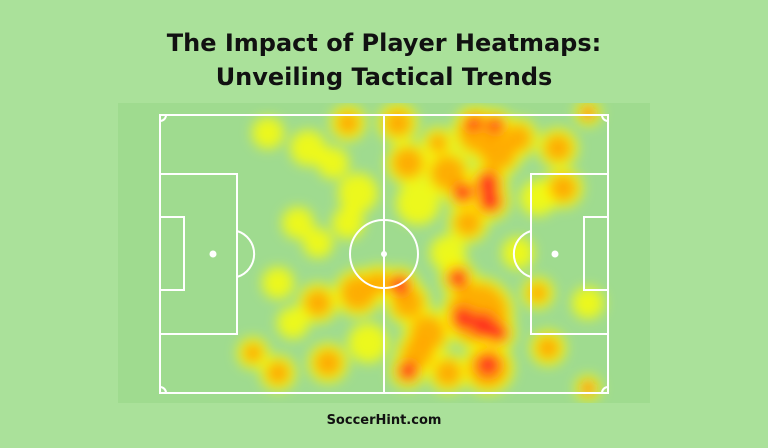 The image size is (768, 448). I want to click on title-line-2: Unveiling Tactical Trends, so click(384, 77).